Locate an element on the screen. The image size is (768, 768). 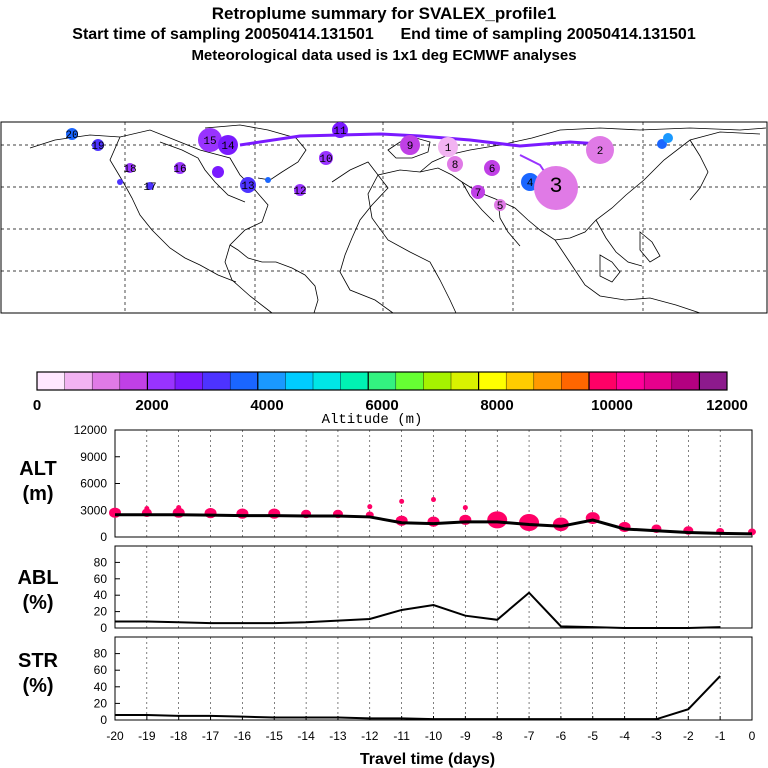
x-tick-label: -5 is located at coordinates (592, 736).